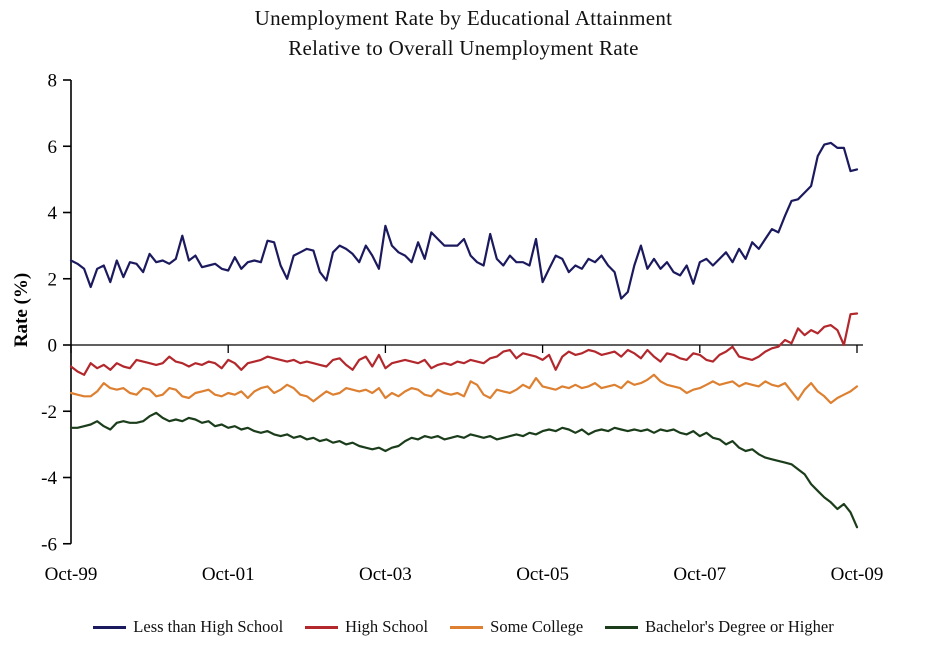 This screenshot has height=649, width=927. What do you see at coordinates (228, 574) in the screenshot?
I see `x-tick-label: Oct-01` at bounding box center [228, 574].